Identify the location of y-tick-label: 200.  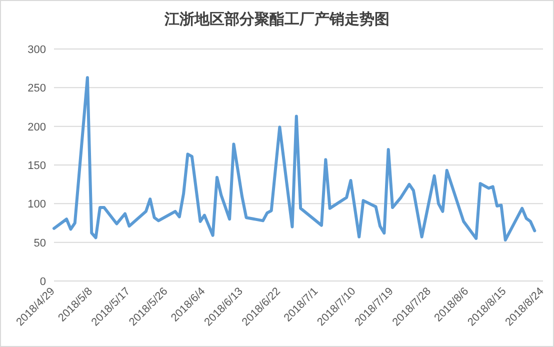
(37, 127).